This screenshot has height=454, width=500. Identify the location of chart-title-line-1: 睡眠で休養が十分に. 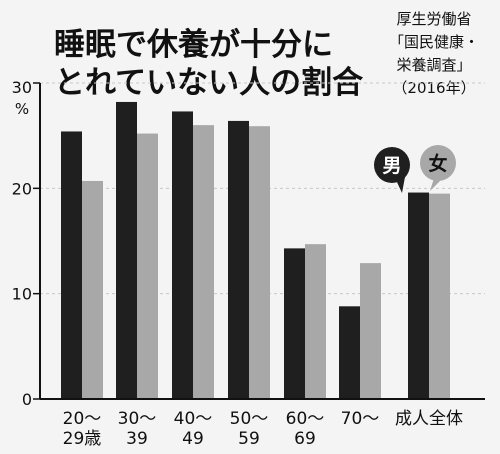
(193, 45).